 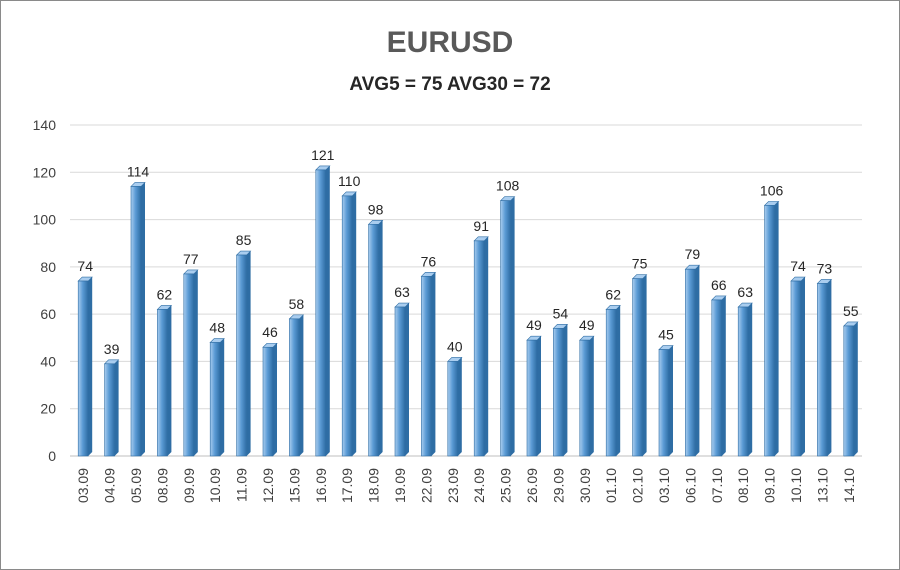 What do you see at coordinates (270, 332) in the screenshot?
I see `data-label: 46` at bounding box center [270, 332].